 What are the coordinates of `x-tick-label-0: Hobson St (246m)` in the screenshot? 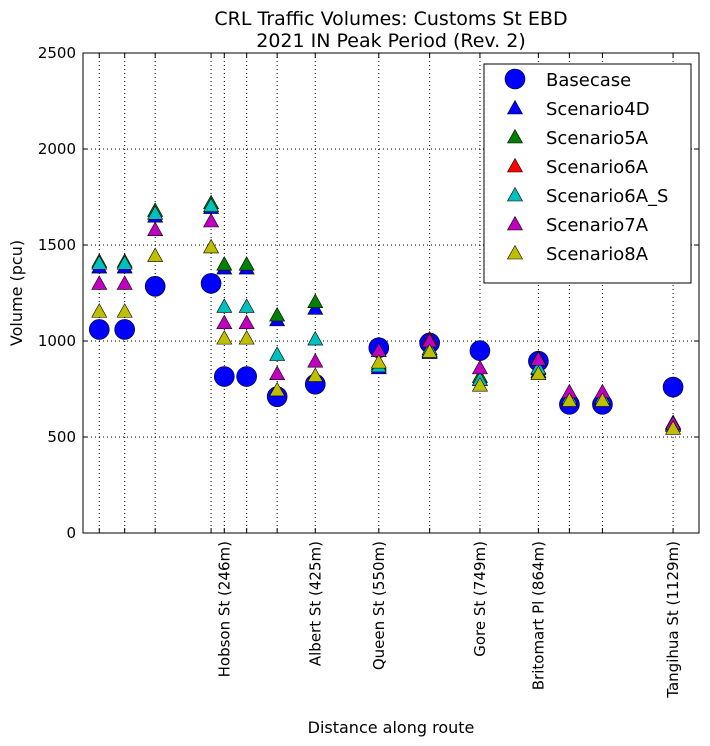 It's located at (224, 609).